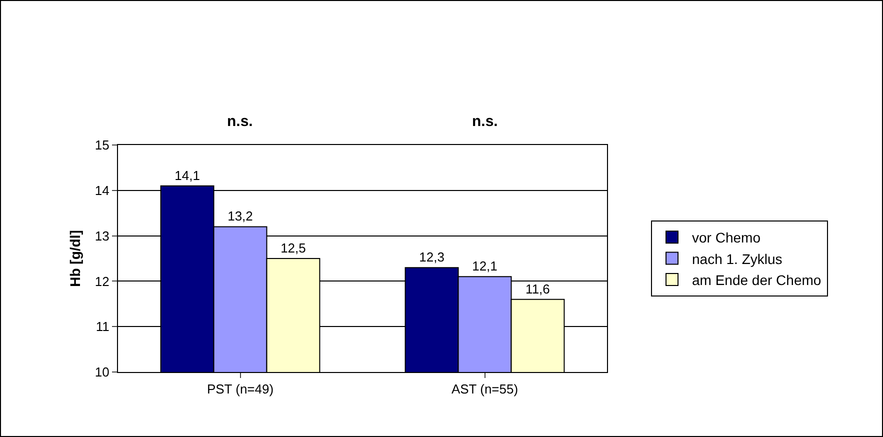 The image size is (883, 437). I want to click on data-label: 13,2, so click(240, 216).